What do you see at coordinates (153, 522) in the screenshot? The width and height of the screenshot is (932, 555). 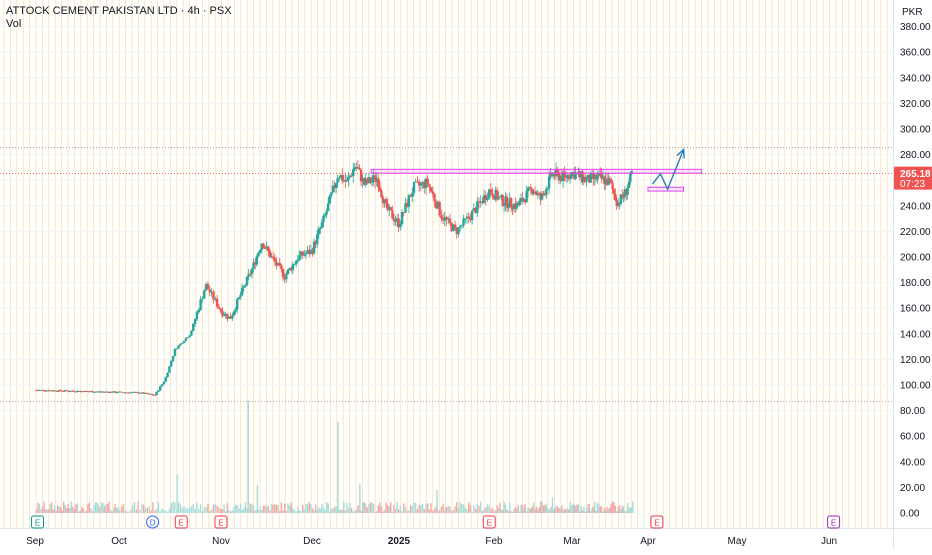 I see `event-marker-dividend` at bounding box center [153, 522].